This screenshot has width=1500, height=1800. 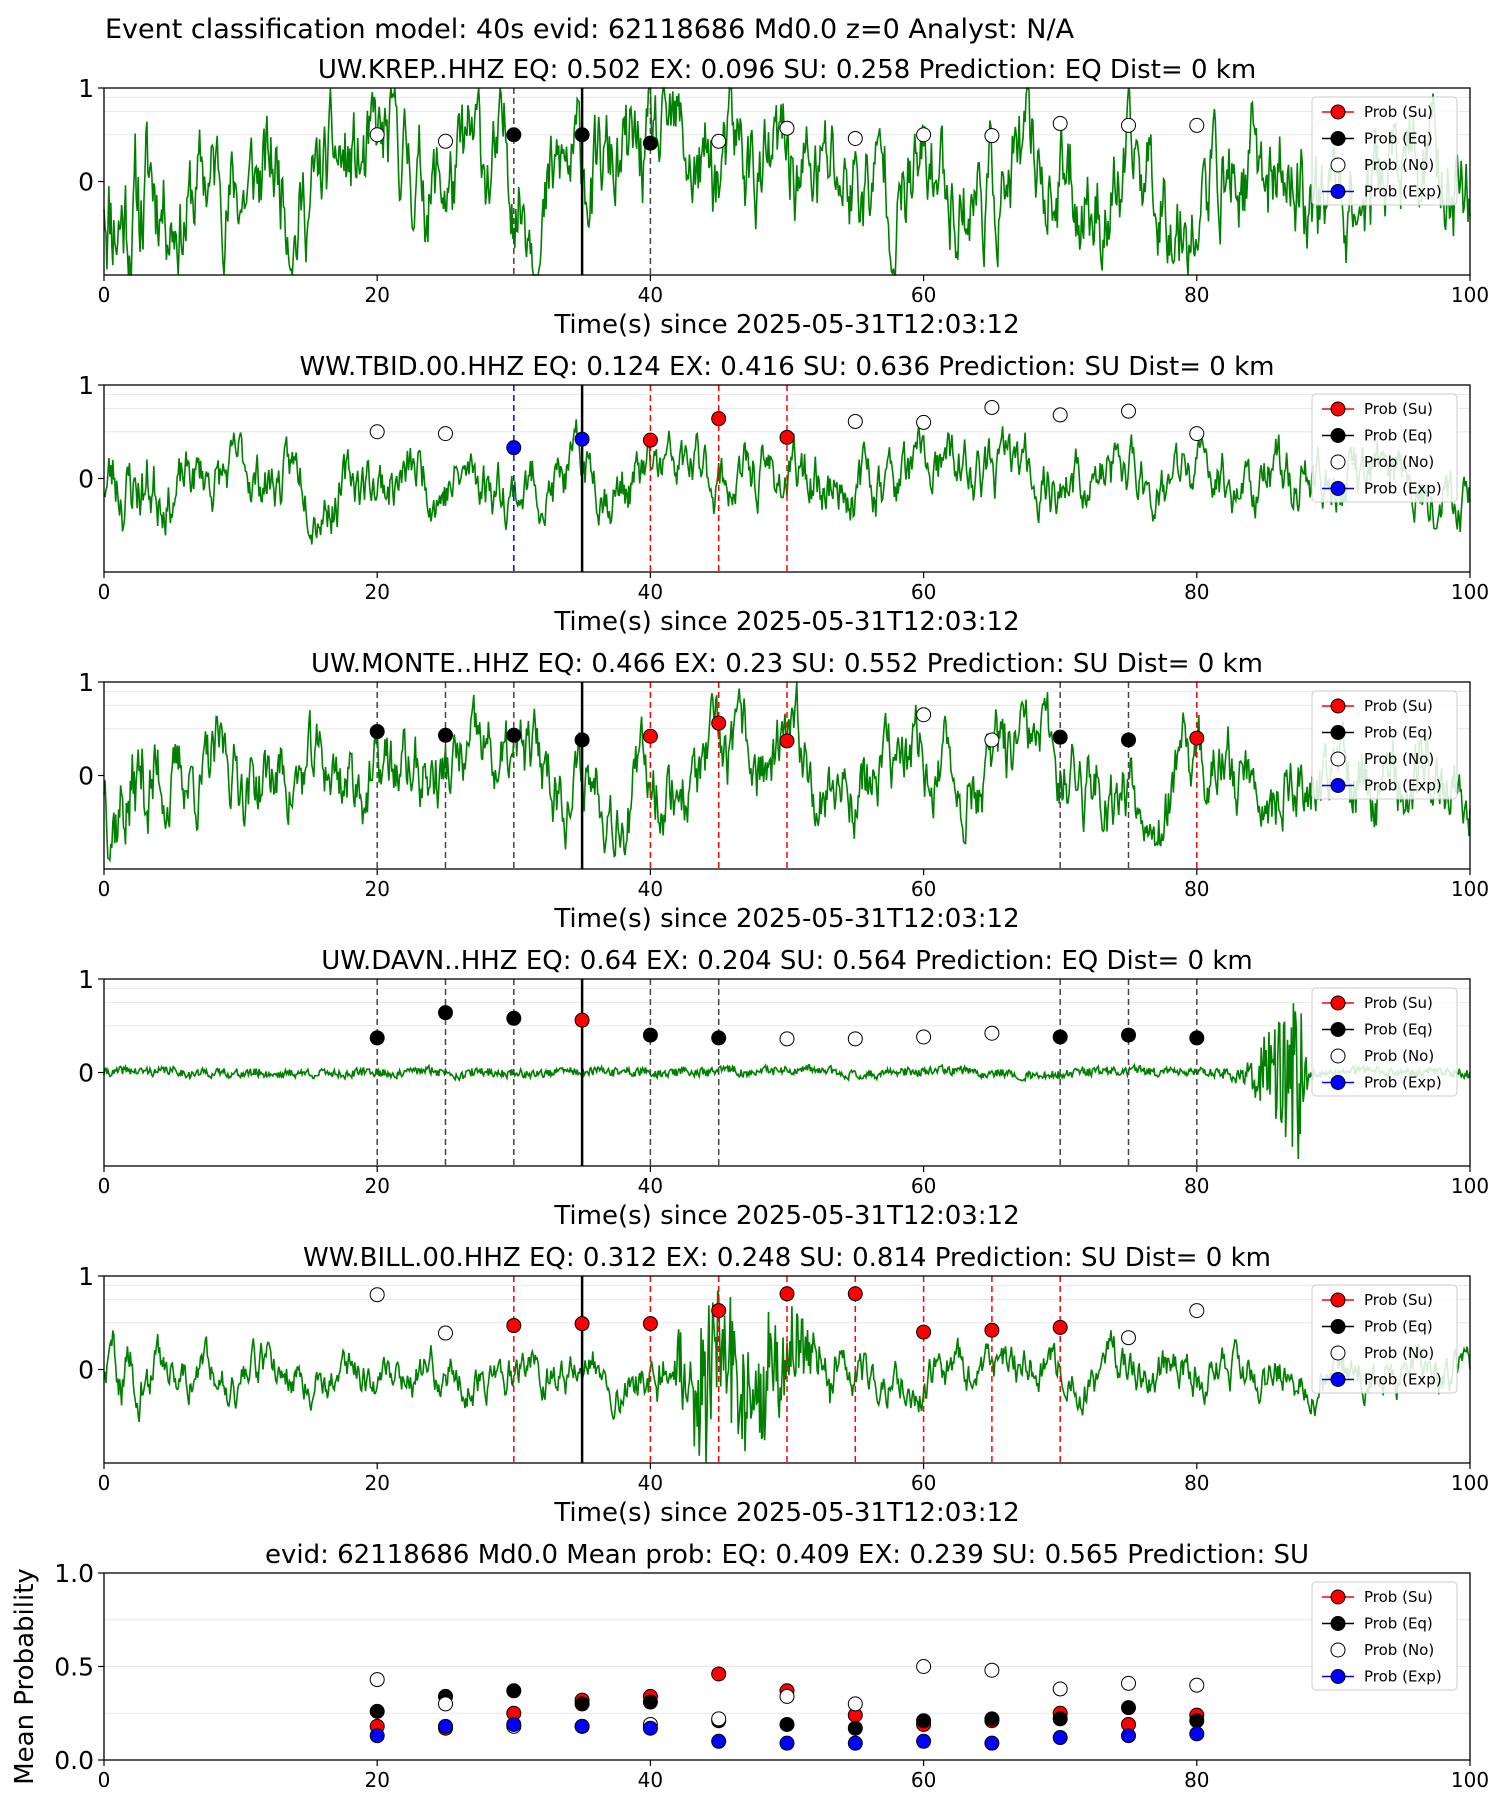 What do you see at coordinates (1384, 1042) in the screenshot?
I see `legend-box` at bounding box center [1384, 1042].